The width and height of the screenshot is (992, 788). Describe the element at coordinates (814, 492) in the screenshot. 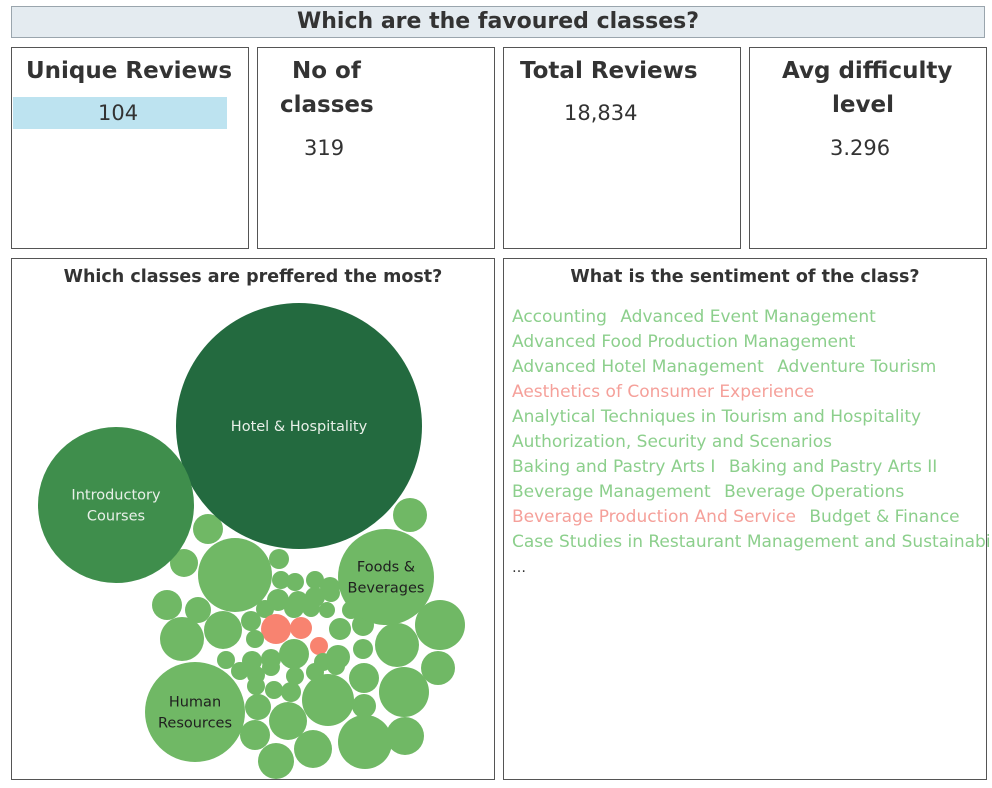

I see `sentiment-word: Beverage Operations` at that location.